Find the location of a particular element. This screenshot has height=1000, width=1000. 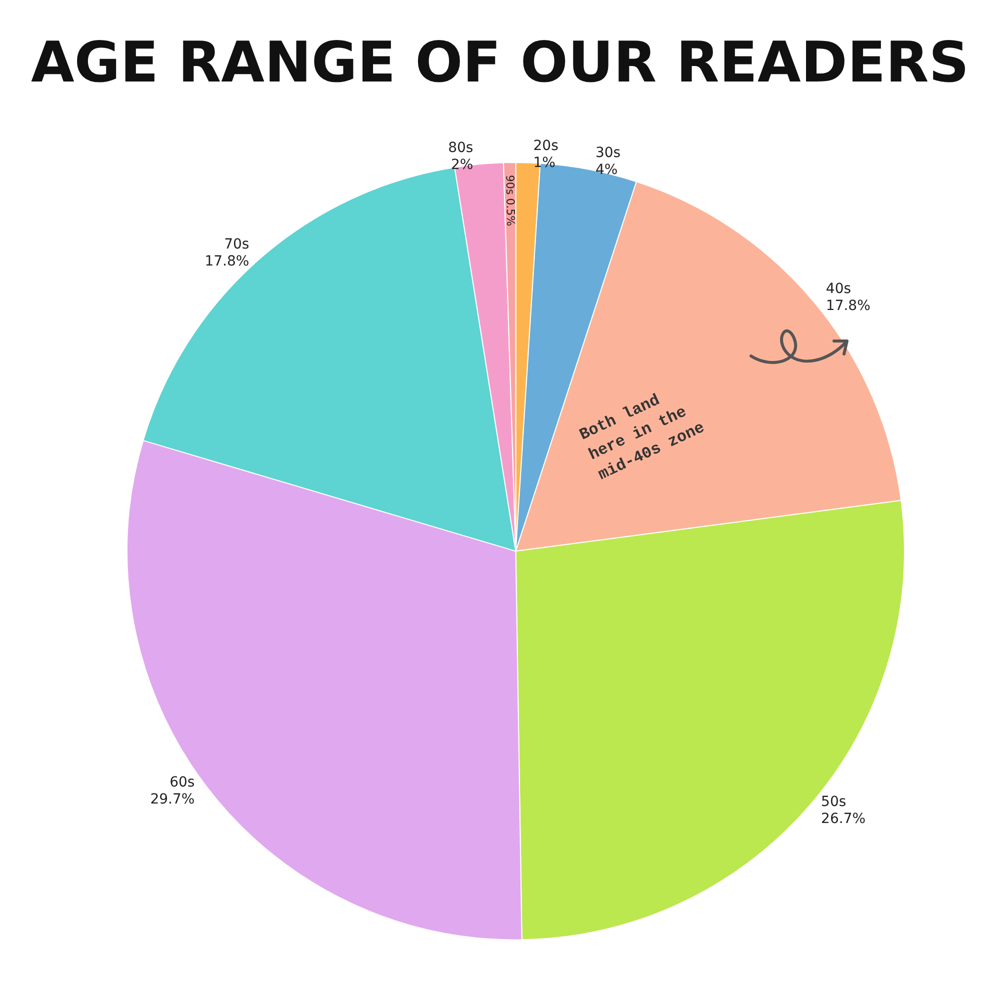

data-label: 29.7% is located at coordinates (172, 799).